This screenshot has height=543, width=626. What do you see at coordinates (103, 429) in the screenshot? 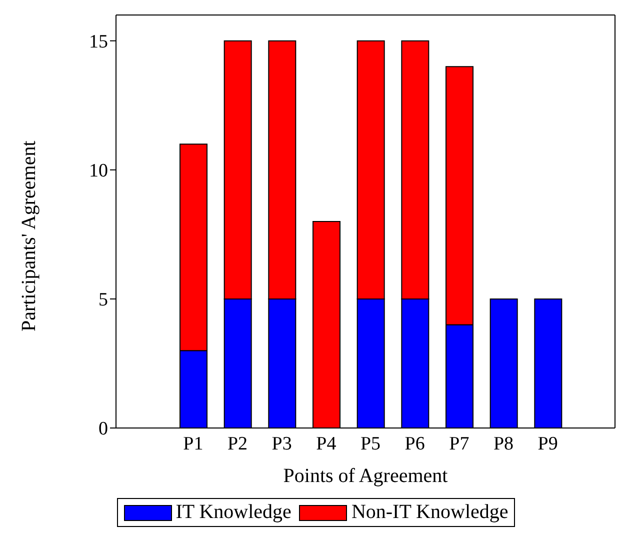
I see `y-tick-label: 0` at bounding box center [103, 429].